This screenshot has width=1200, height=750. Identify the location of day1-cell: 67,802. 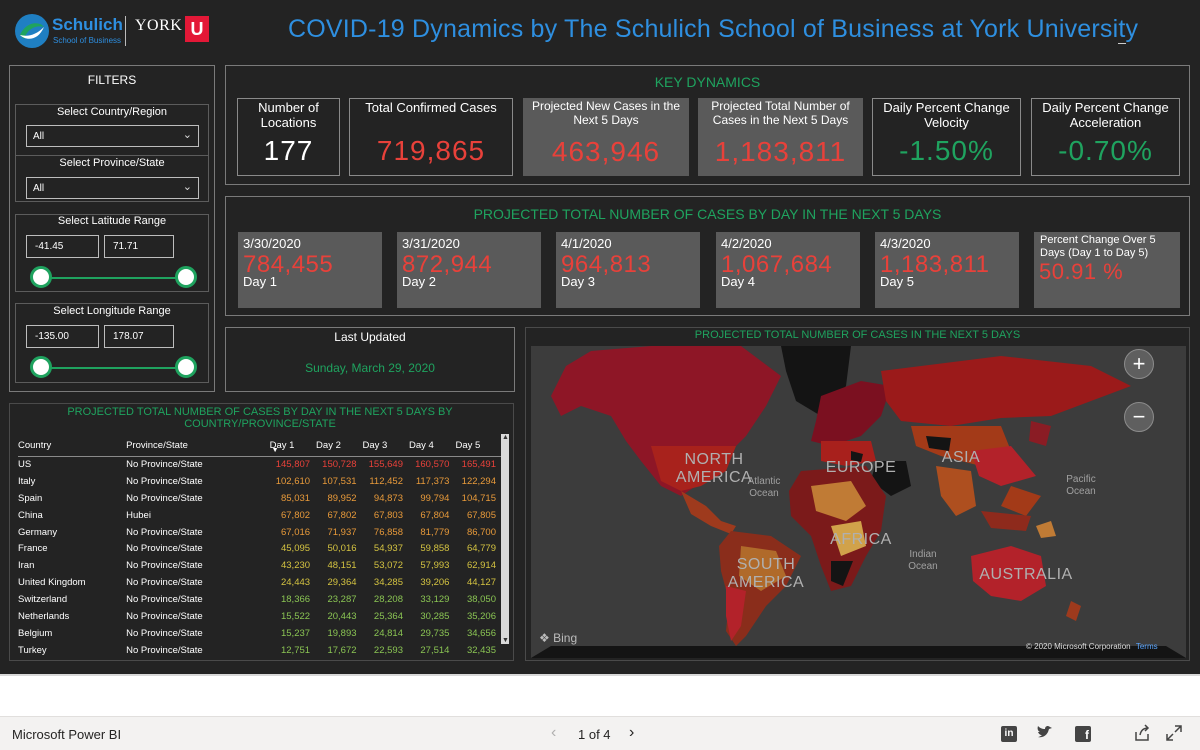
(295, 515).